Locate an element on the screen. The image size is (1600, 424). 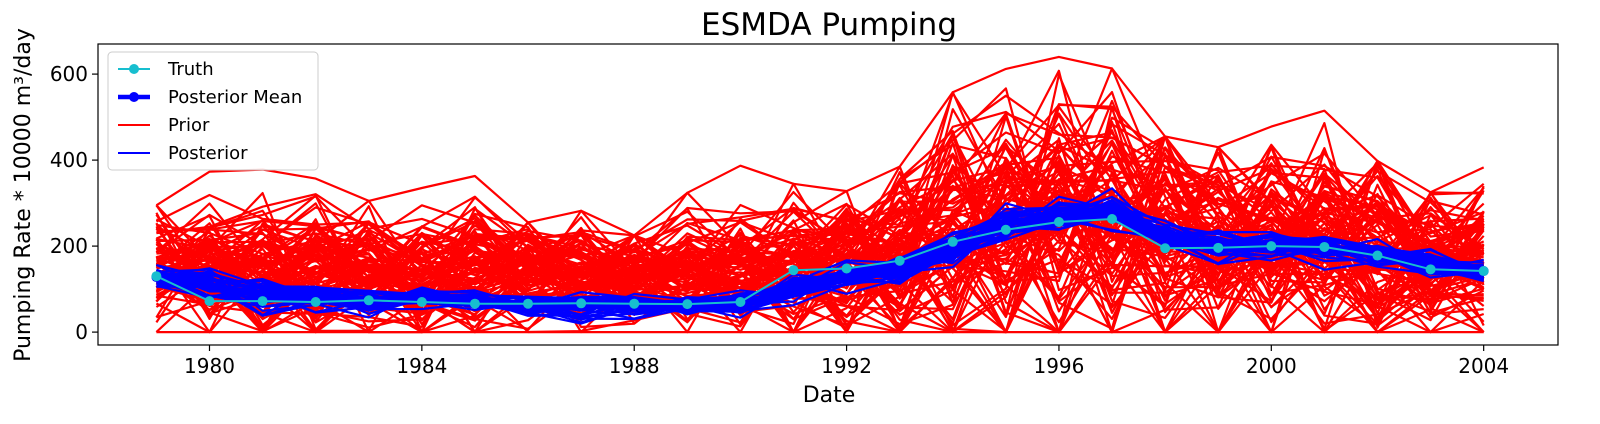
legend-box is located at coordinates (213, 111).